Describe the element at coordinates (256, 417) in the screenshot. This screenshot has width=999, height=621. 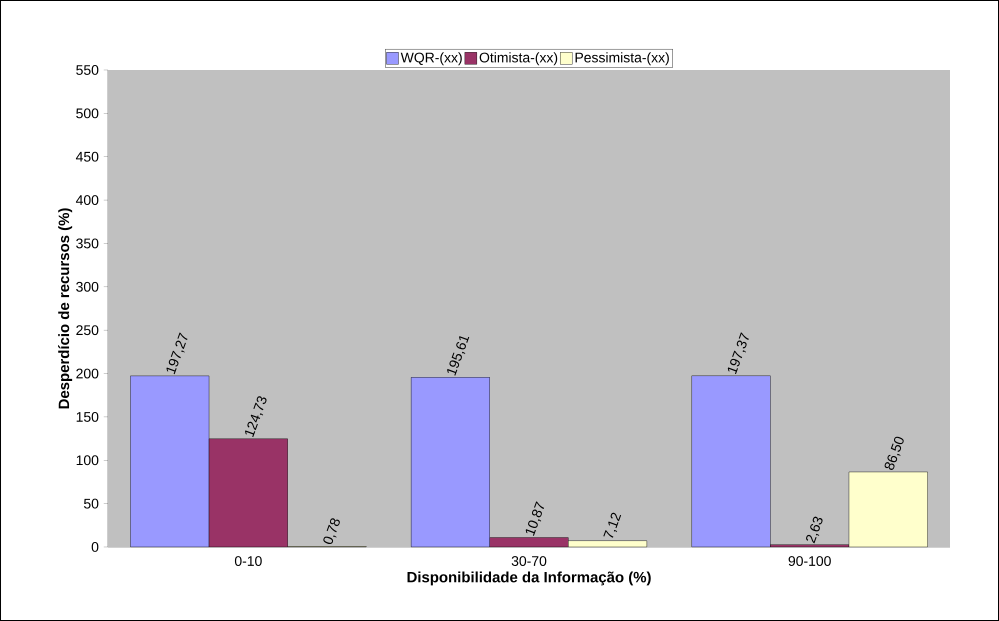
I see `data-label: 124,73` at that location.